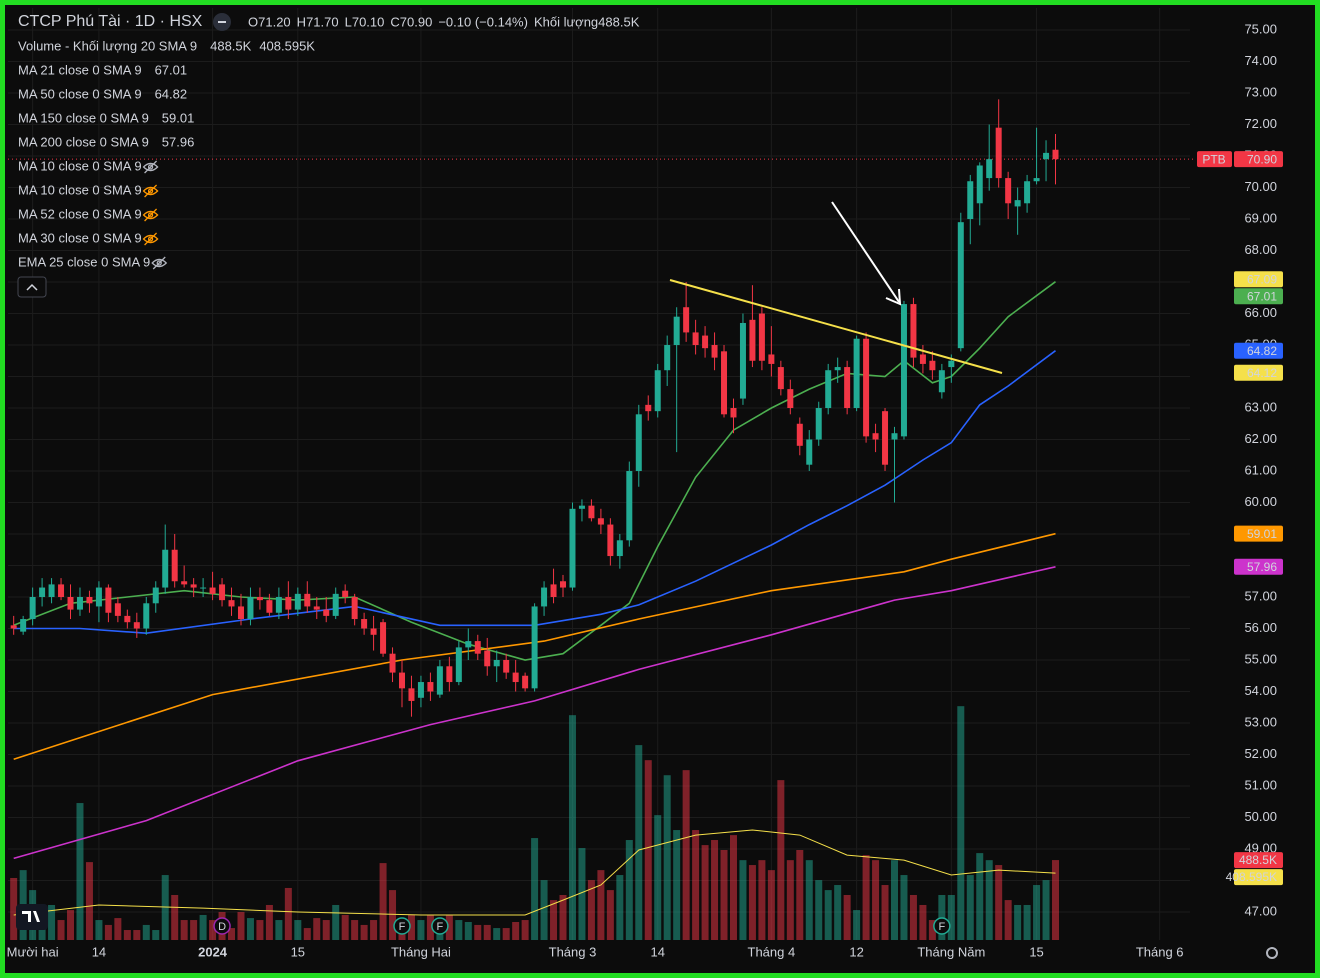  What do you see at coordinates (1260, 816) in the screenshot?
I see `y-tick-label: 50.00` at bounding box center [1260, 816].